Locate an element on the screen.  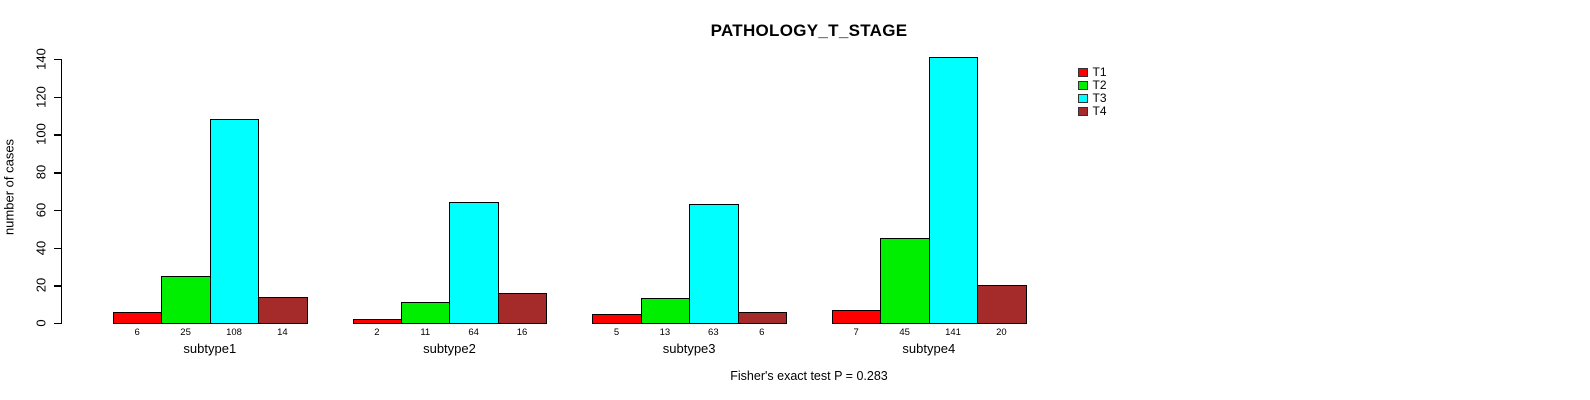
y-axis-tick-label: 140 is located at coordinates (41, 59).